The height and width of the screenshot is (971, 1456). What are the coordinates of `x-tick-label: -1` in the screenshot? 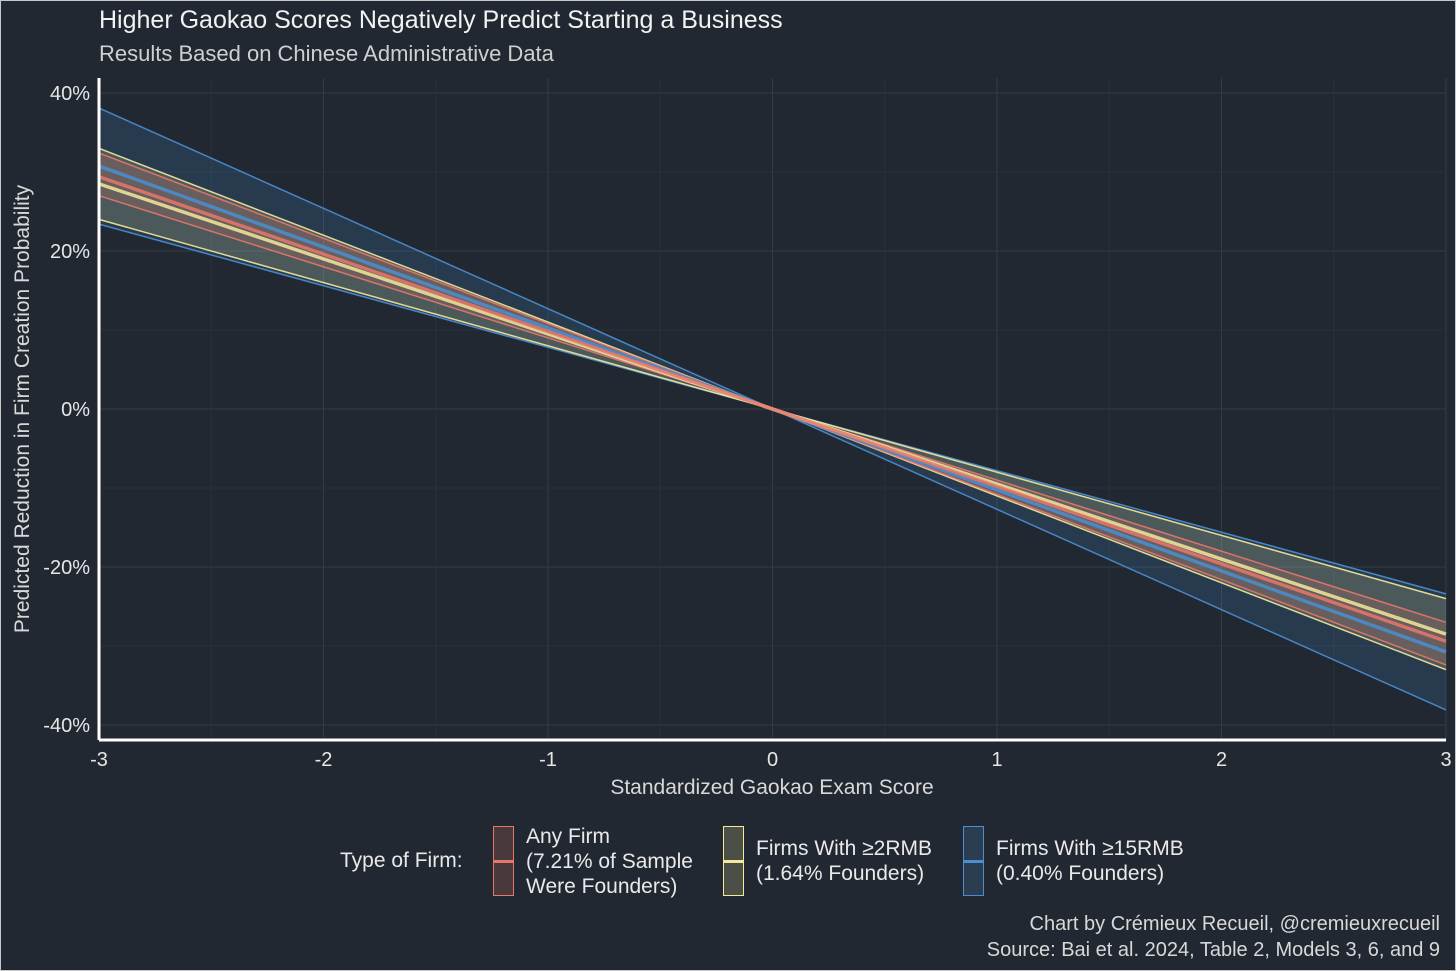 It's located at (548, 760).